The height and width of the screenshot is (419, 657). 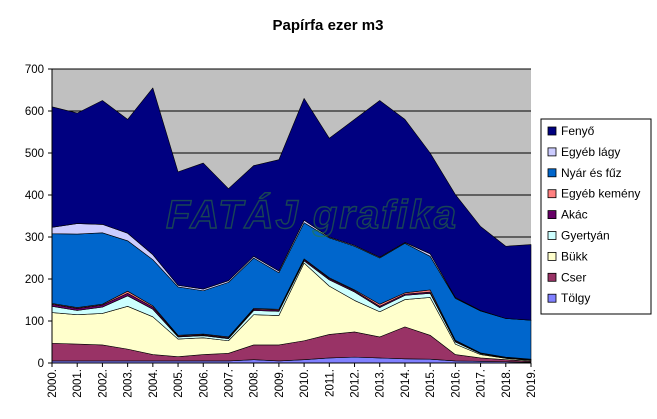 What do you see at coordinates (34, 322) in the screenshot?
I see `y-tick-label: 100` at bounding box center [34, 322].